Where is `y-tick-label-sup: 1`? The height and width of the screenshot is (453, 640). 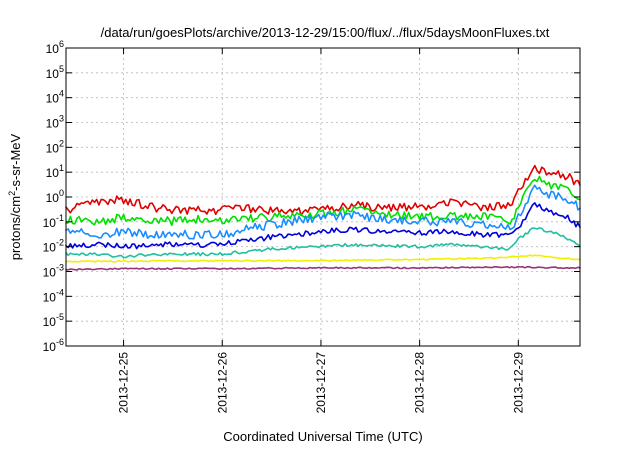 y-tick-label-sup: 1 is located at coordinates (61, 168).